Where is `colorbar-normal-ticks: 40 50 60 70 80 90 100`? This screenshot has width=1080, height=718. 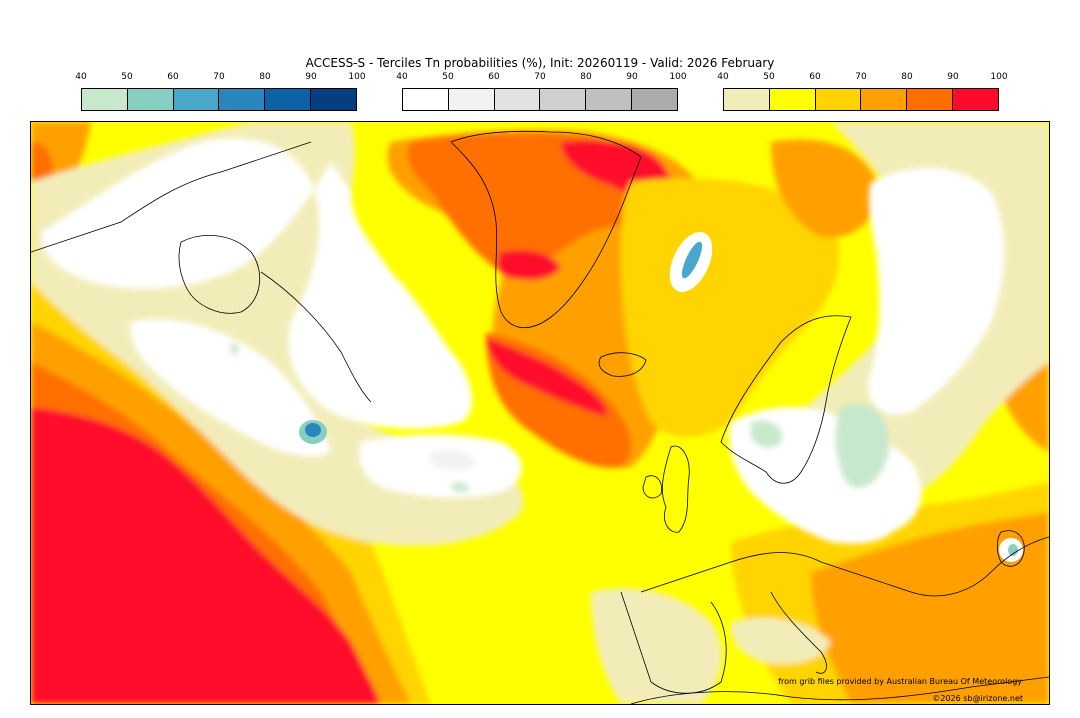
colorbar-normal-ticks: 40 50 60 70 80 90 100 is located at coordinates (541, 78).